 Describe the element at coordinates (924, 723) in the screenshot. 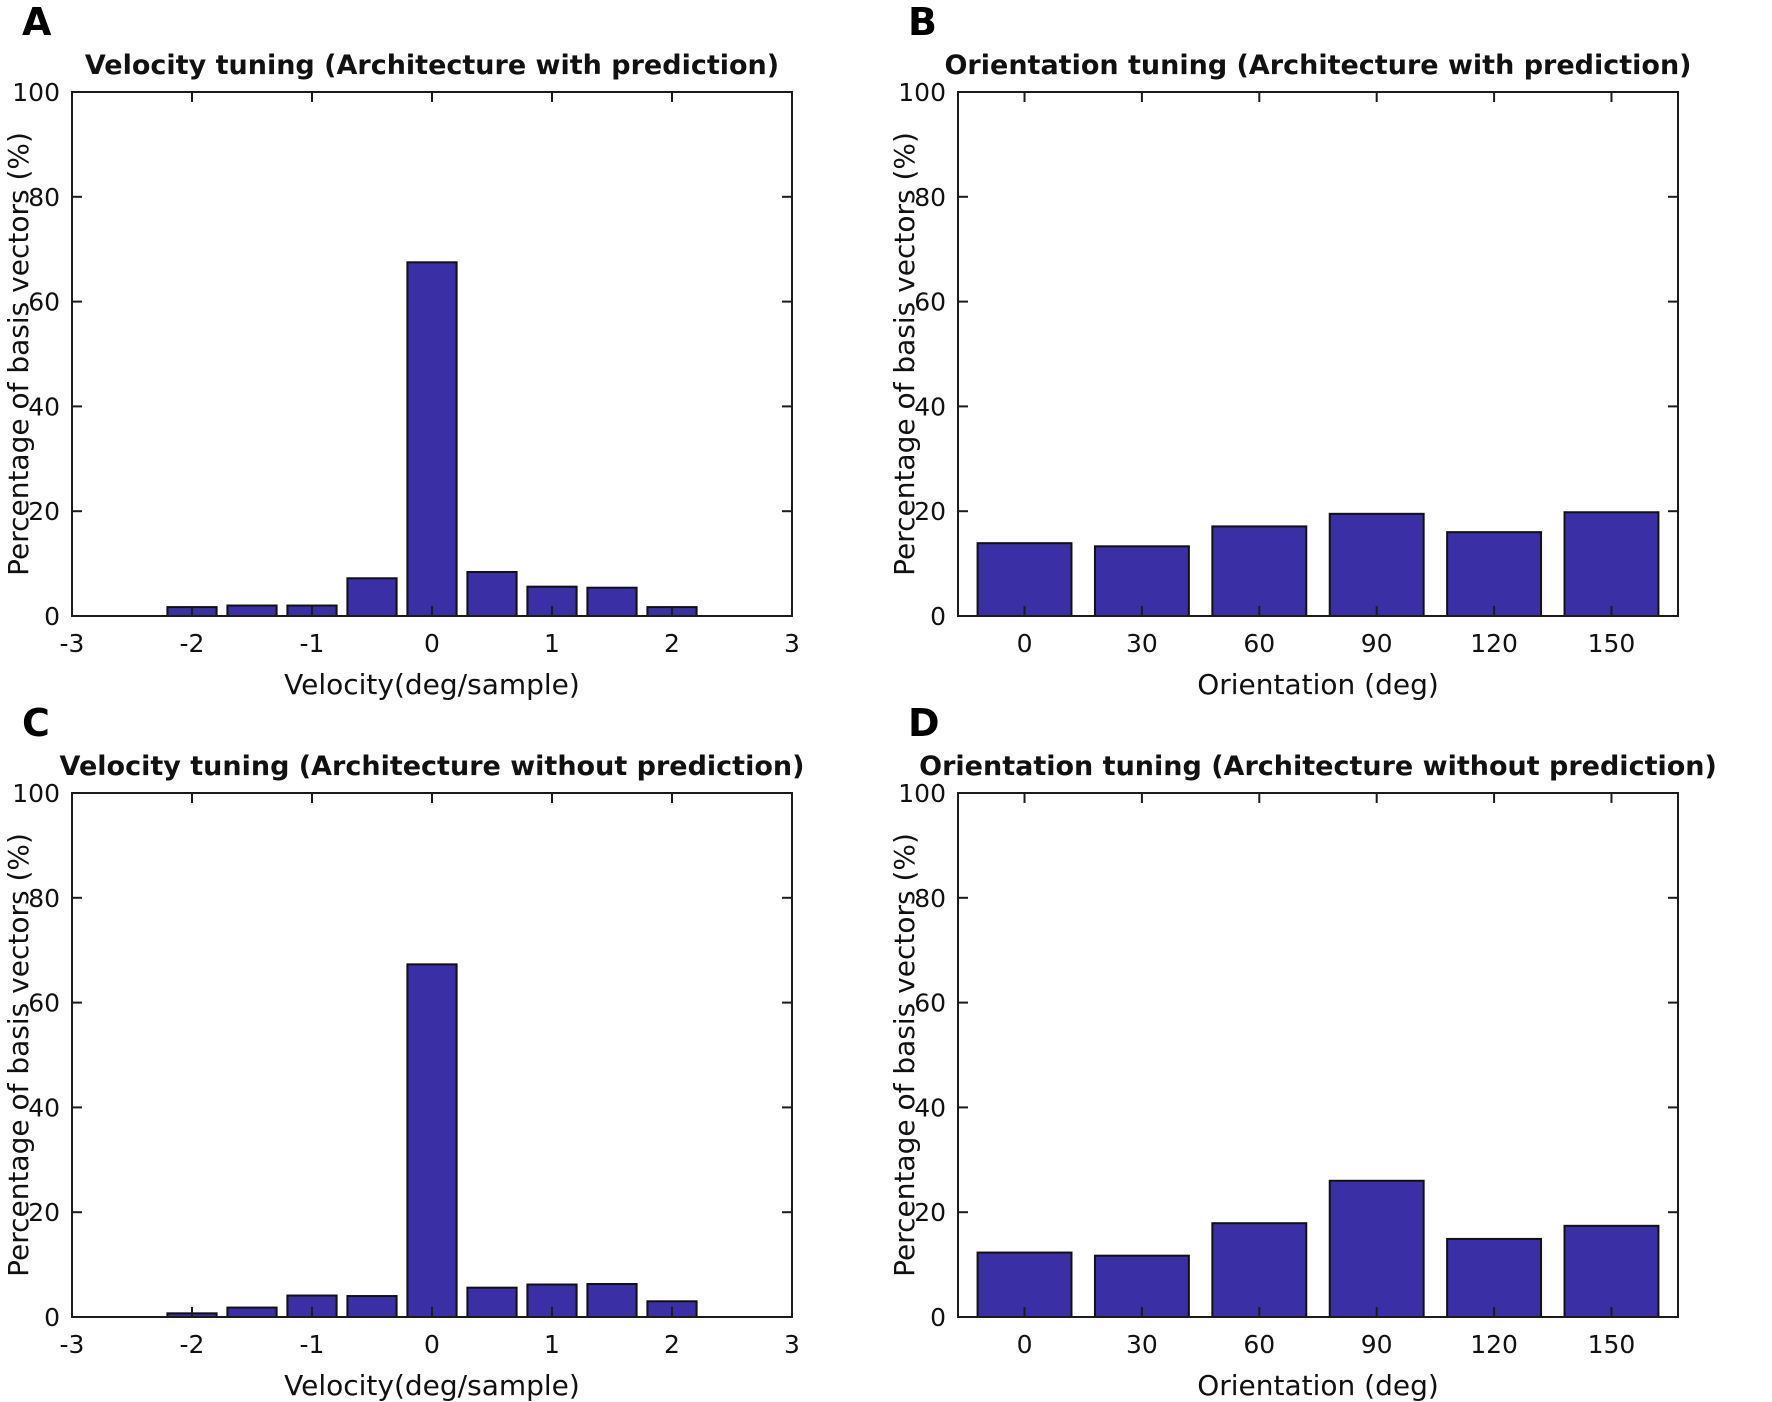

I see `panel-letter-d: D` at that location.